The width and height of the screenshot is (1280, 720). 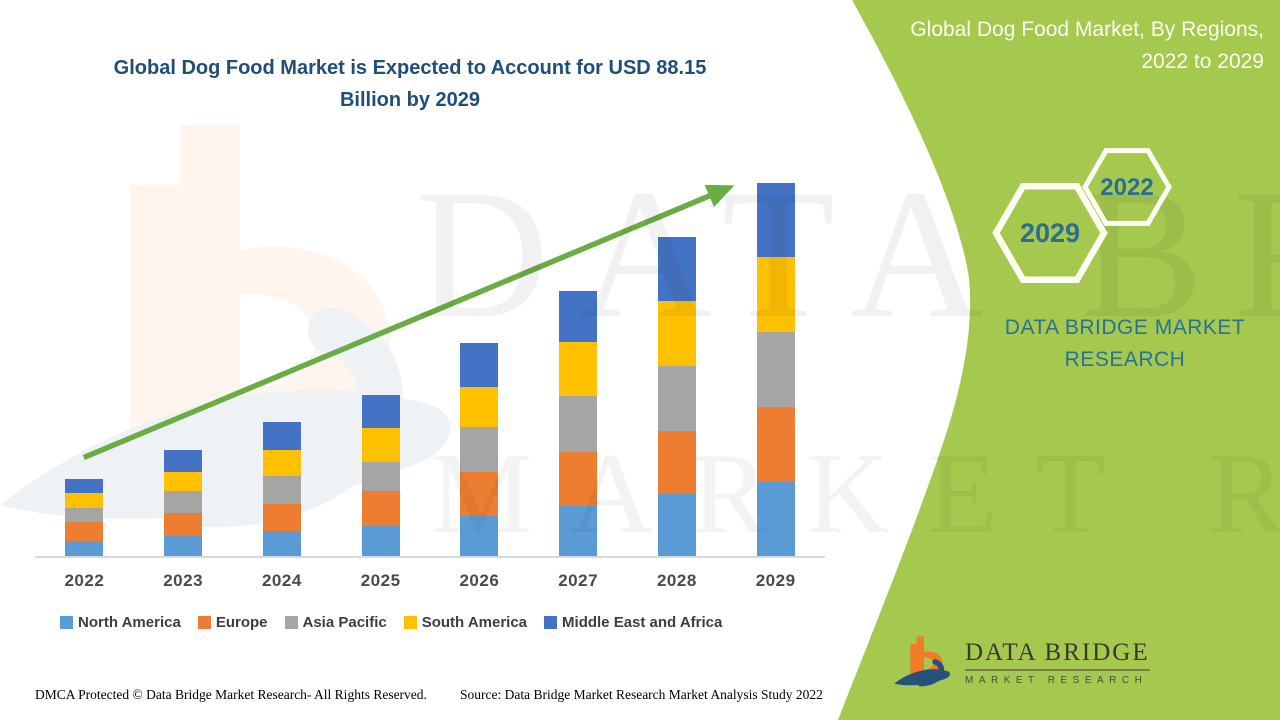 I want to click on legend-swatch-asia-pacific, so click(x=291, y=622).